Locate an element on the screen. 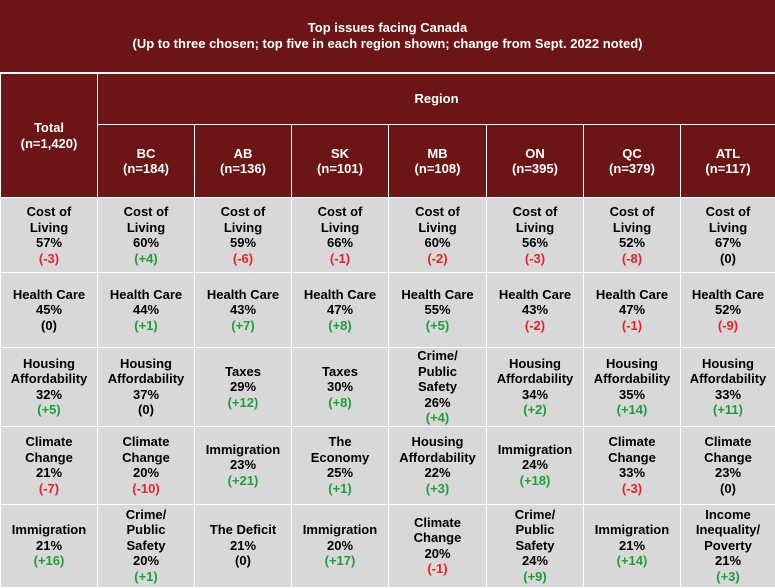  issue-cell-on: Crime/Public Safety 24% (+9) is located at coordinates (535, 545).